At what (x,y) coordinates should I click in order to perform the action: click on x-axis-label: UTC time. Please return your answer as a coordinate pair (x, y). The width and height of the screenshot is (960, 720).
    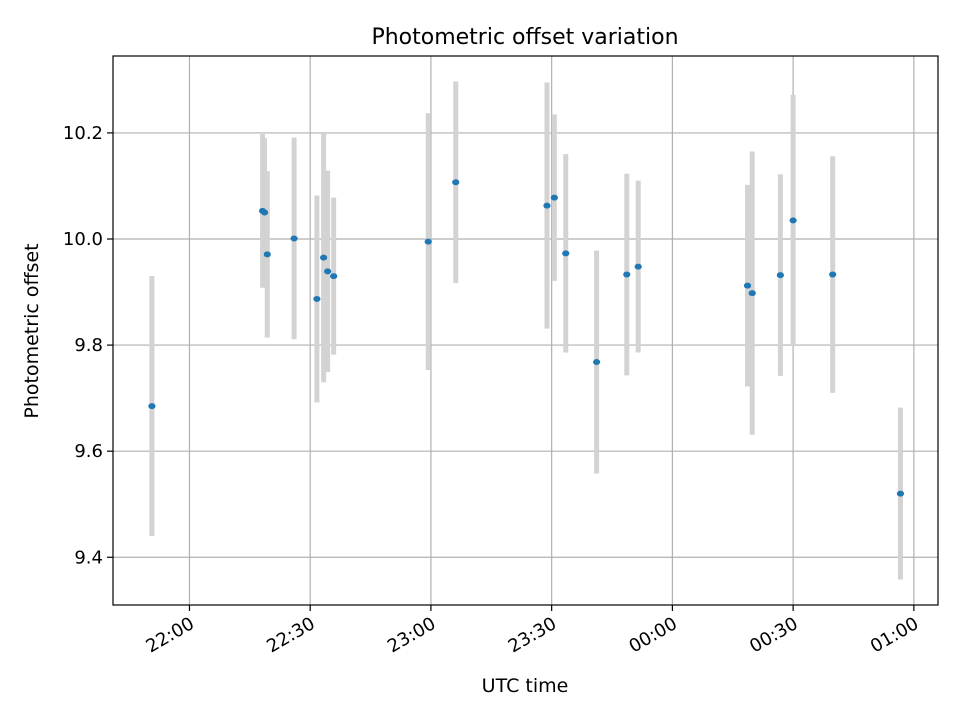
    Looking at the image, I should click on (525, 686).